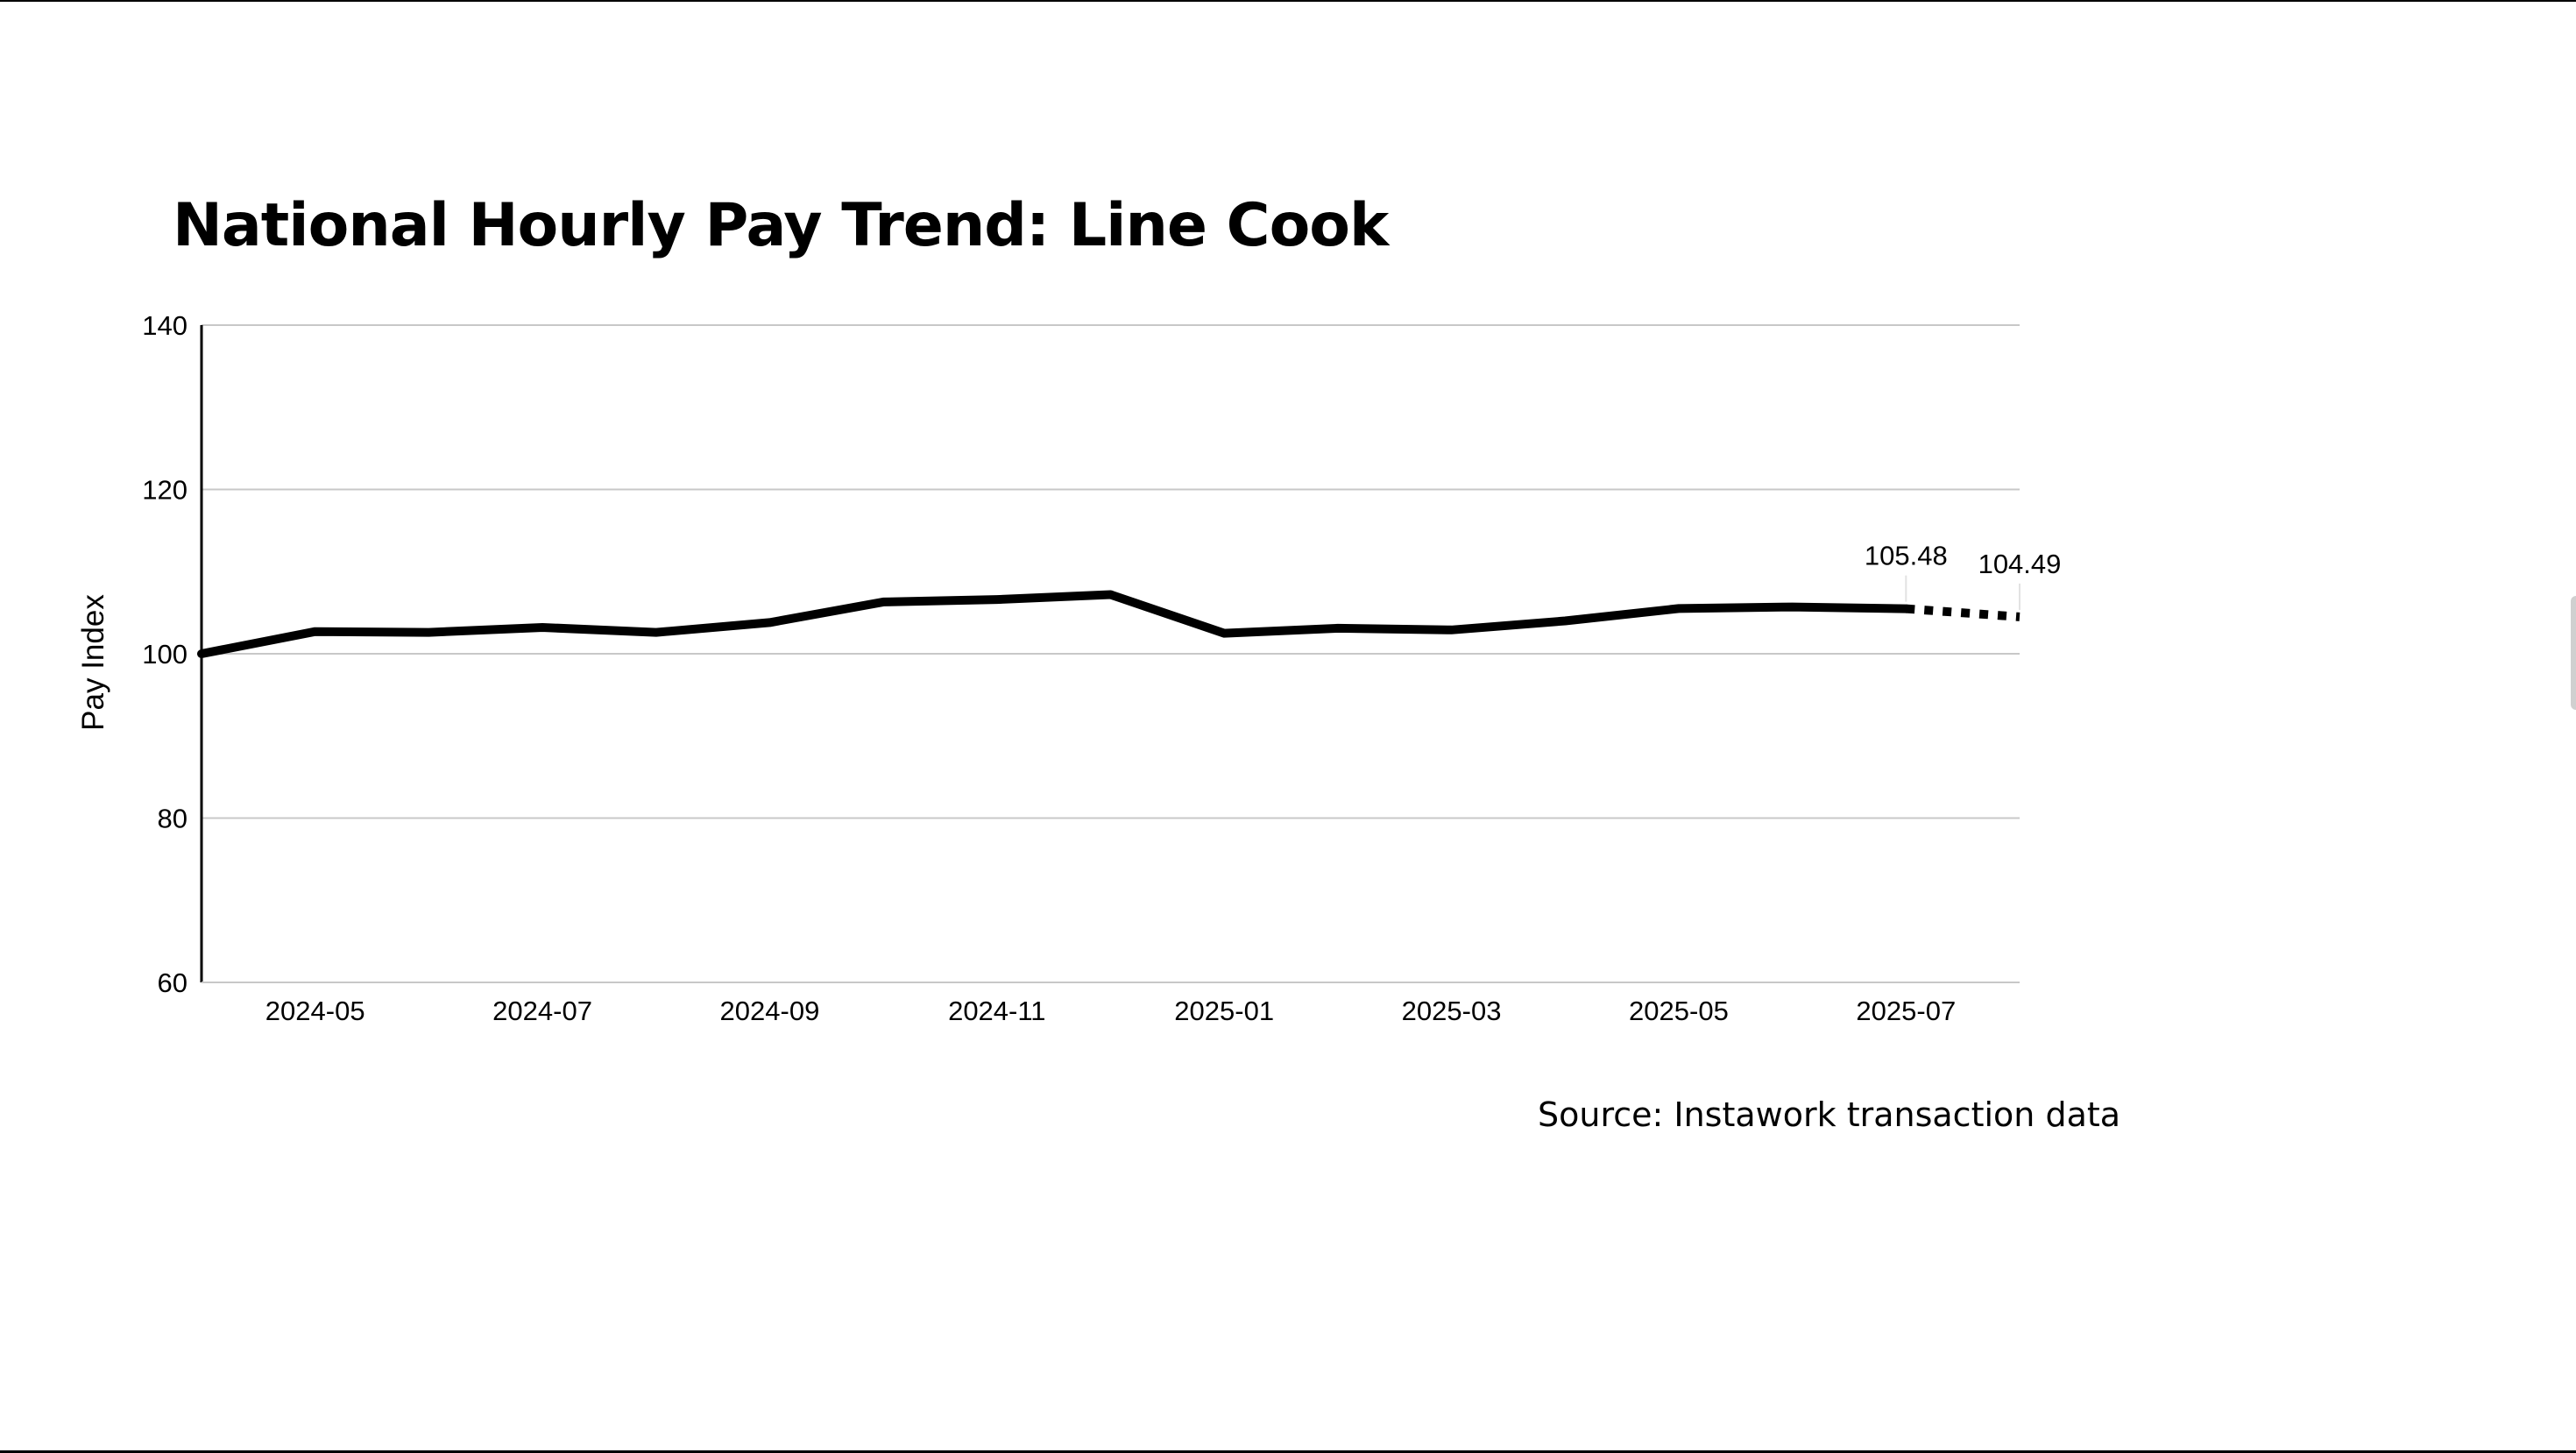 This screenshot has height=1453, width=2576. Describe the element at coordinates (1224, 1011) in the screenshot. I see `x-tick-label: 2025-01` at that location.